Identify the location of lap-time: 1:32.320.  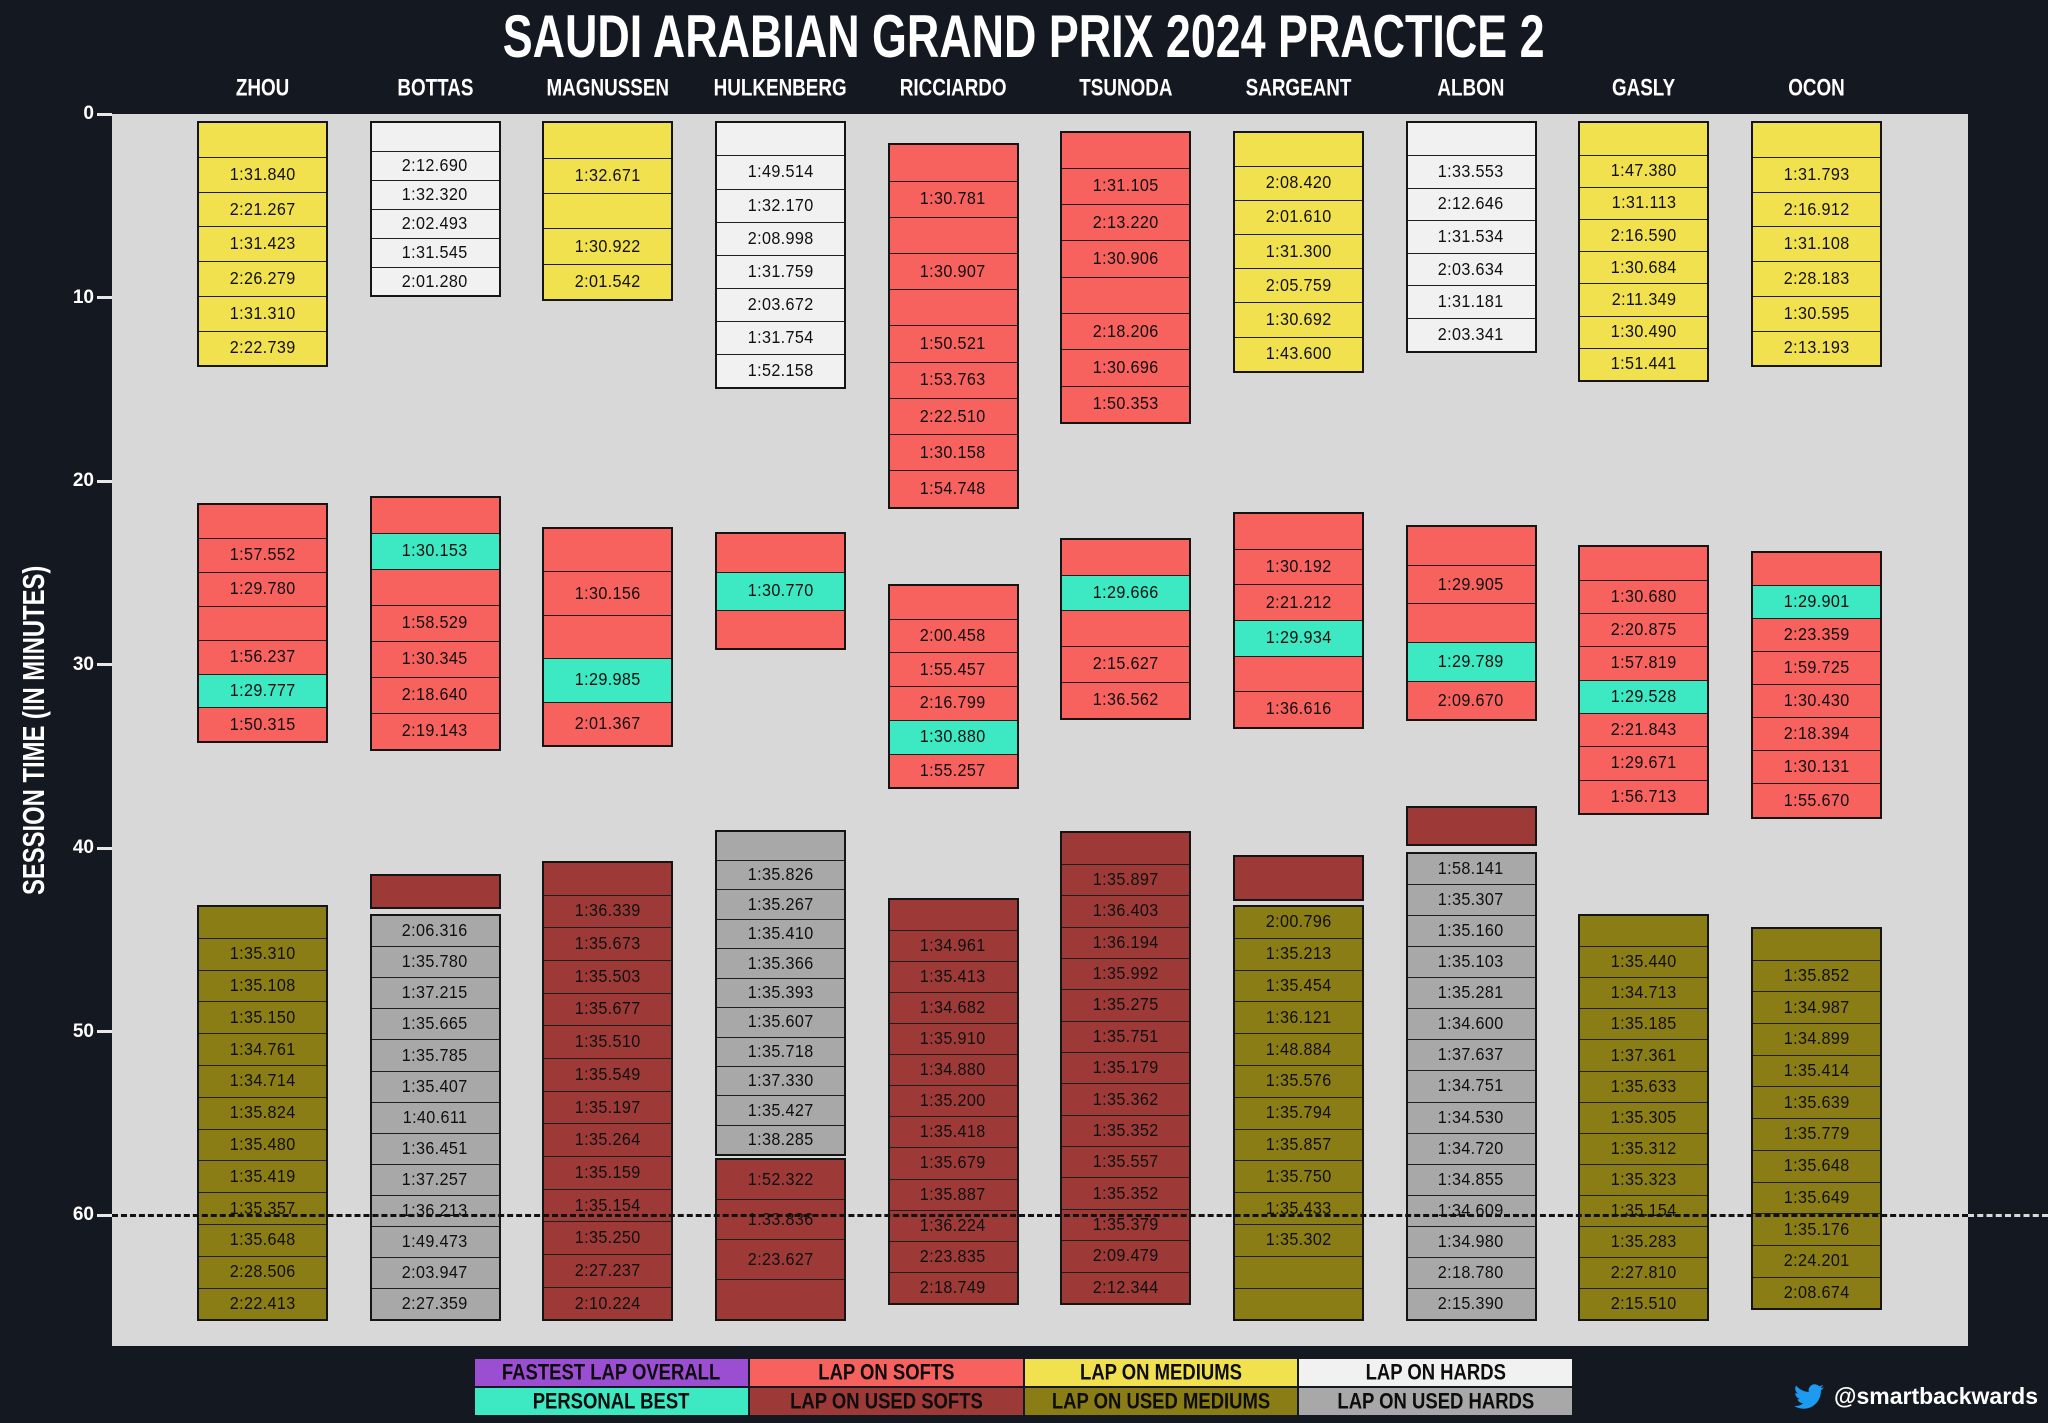
(435, 194).